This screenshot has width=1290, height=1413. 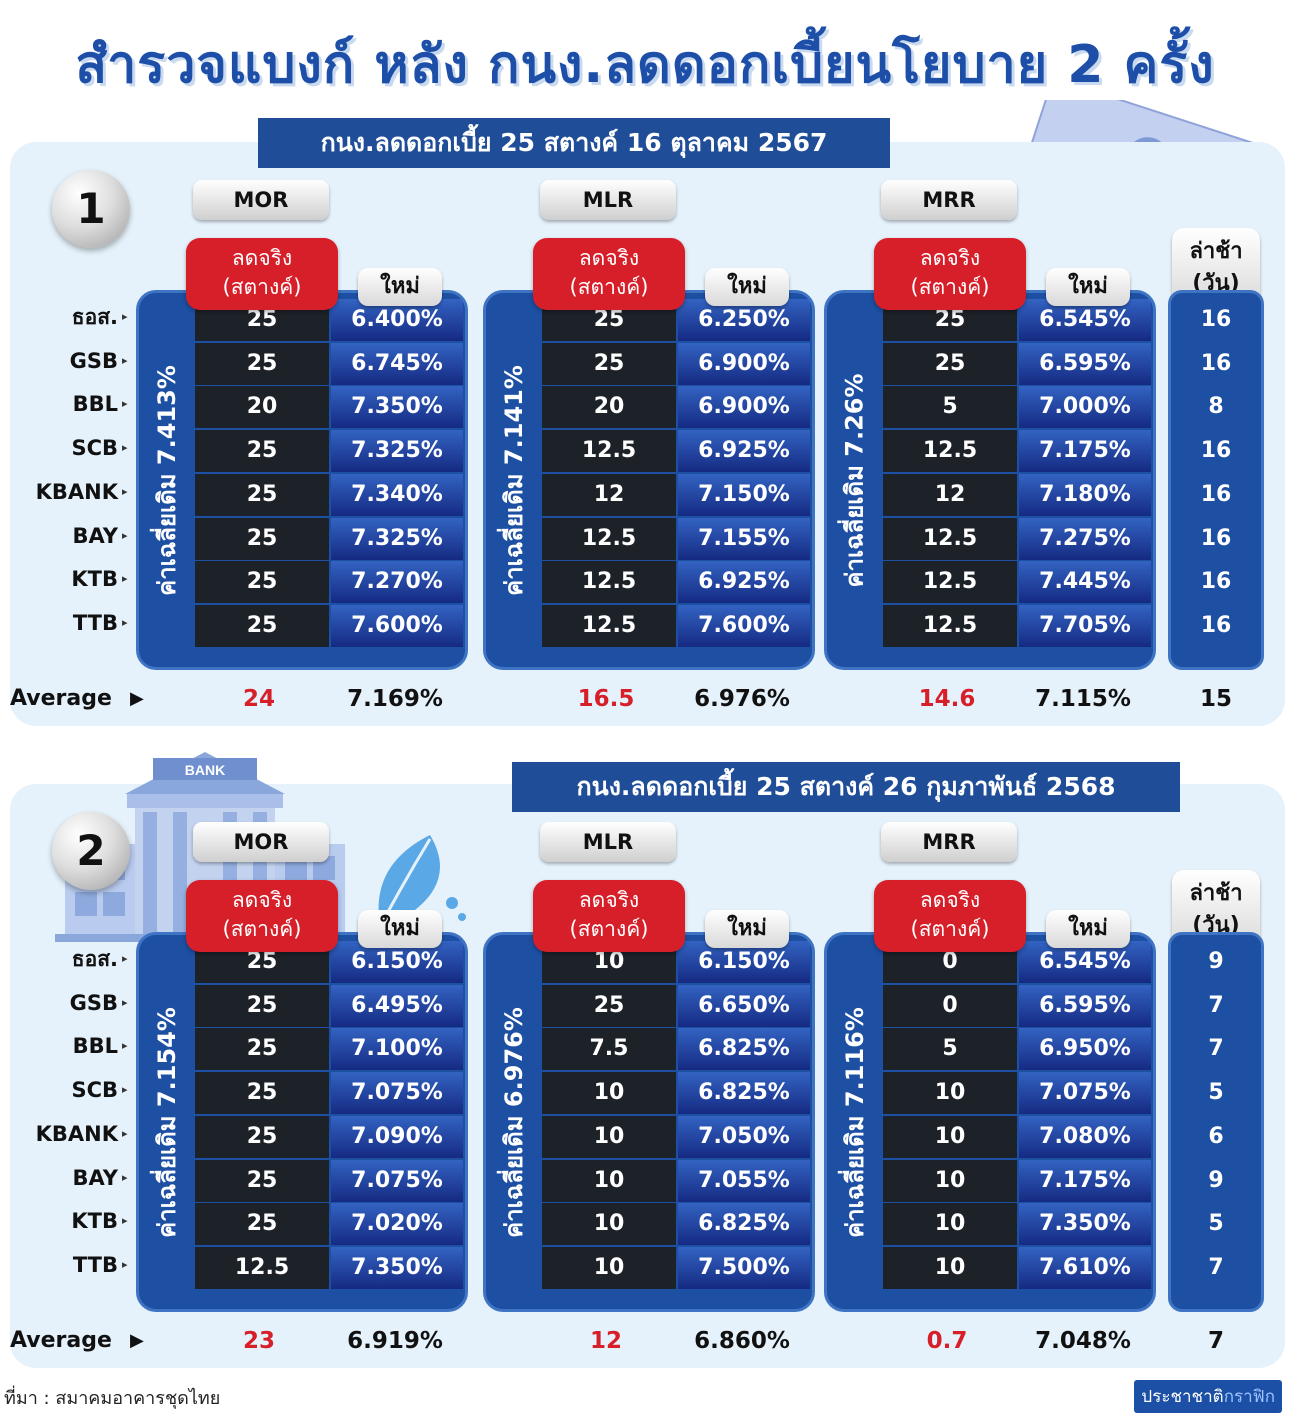 I want to click on baseline-average-text: ค่าเฉลี่ยเดิม 7.141%, so click(x=513, y=480).